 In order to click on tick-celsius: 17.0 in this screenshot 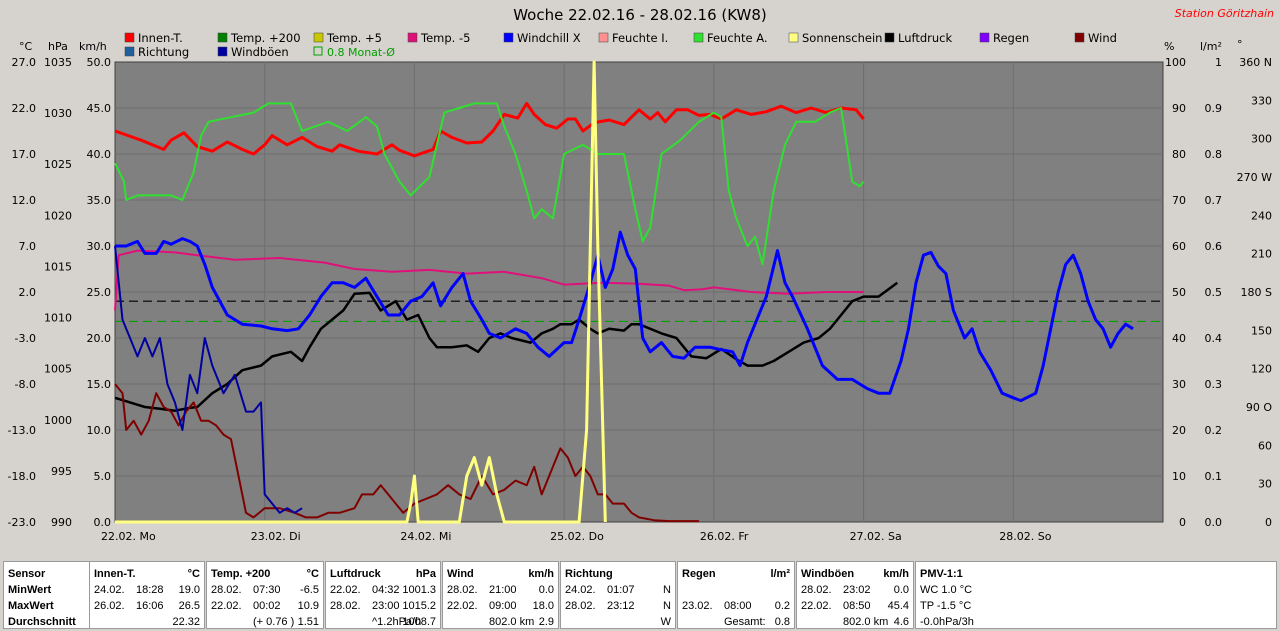, I will do `click(24, 154)`.